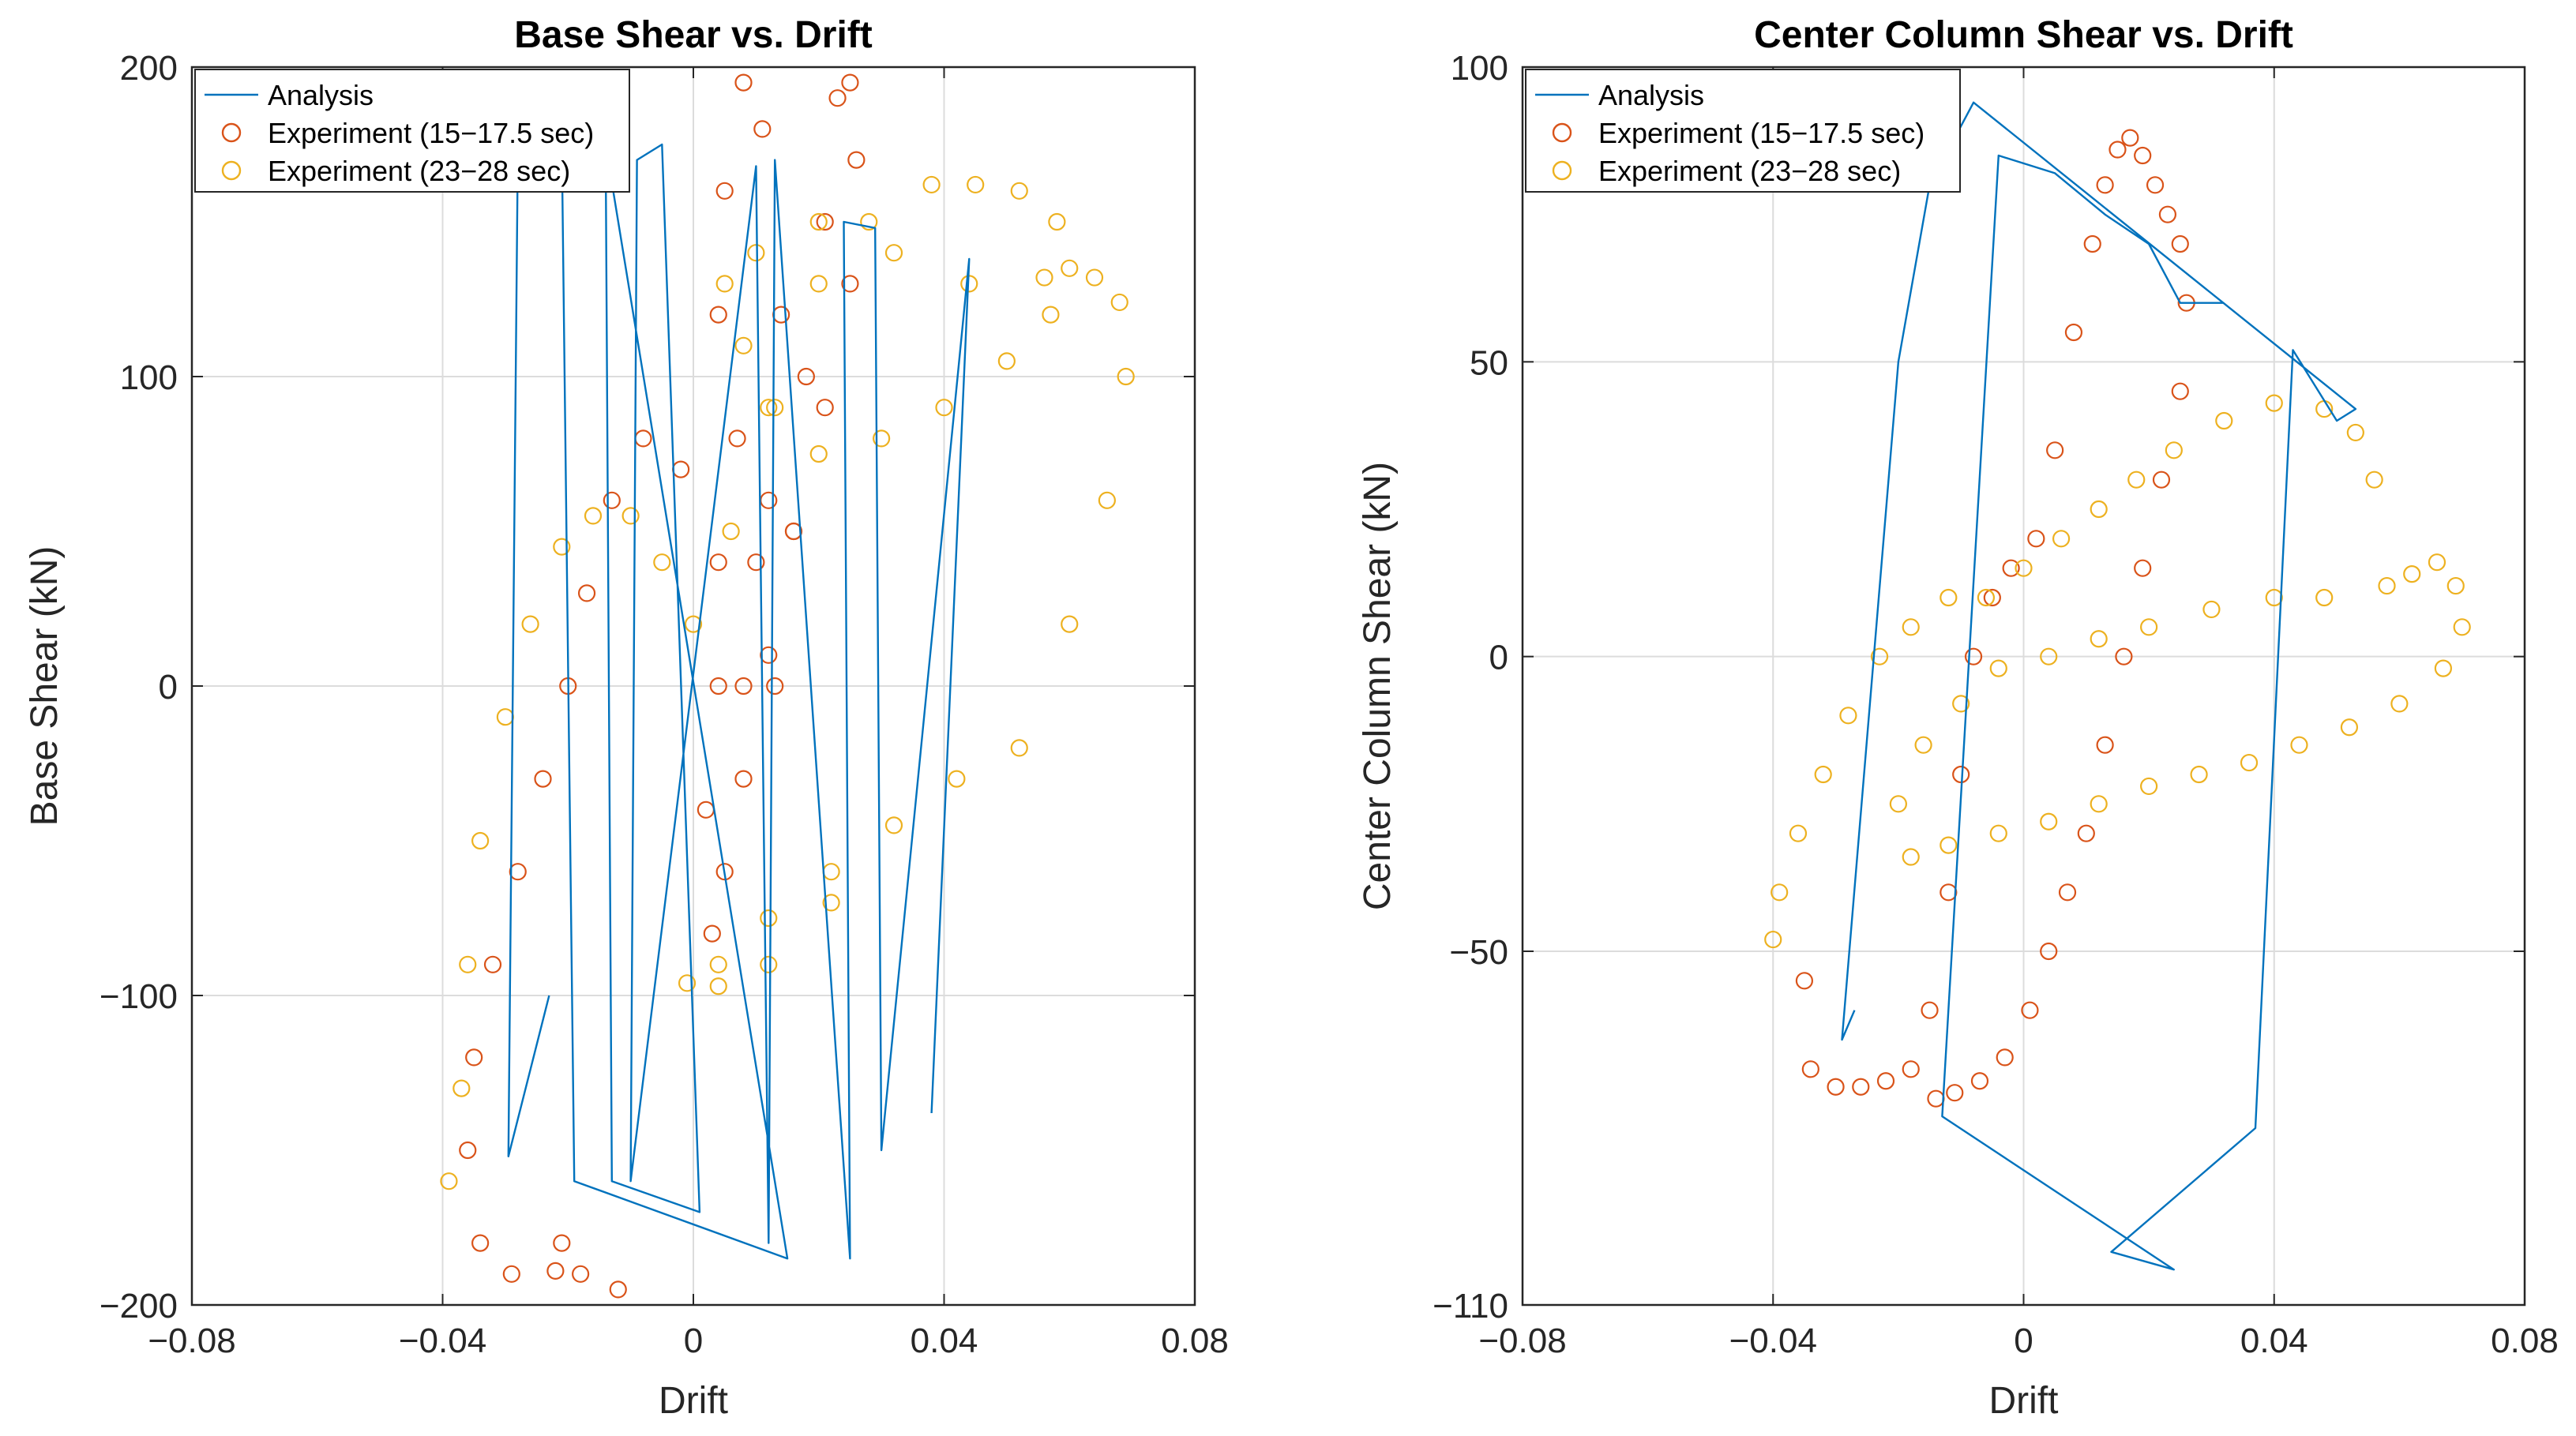 The height and width of the screenshot is (1436, 2576). I want to click on legend-label: Experiment (15−17.5 sec), so click(1761, 133).